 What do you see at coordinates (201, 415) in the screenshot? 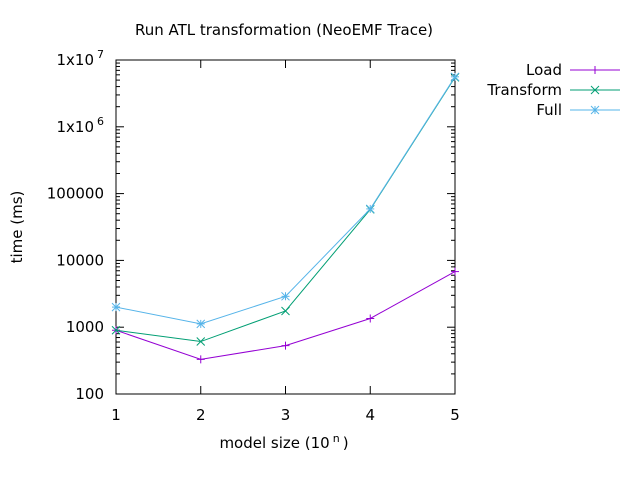
I see `x-tick-label: 2` at bounding box center [201, 415].